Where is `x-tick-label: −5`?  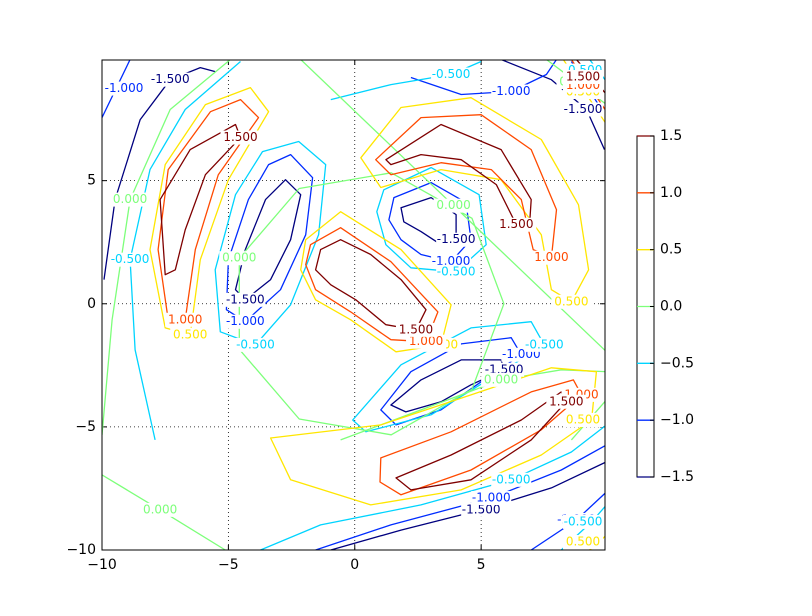
x-tick-label: −5 is located at coordinates (228, 565).